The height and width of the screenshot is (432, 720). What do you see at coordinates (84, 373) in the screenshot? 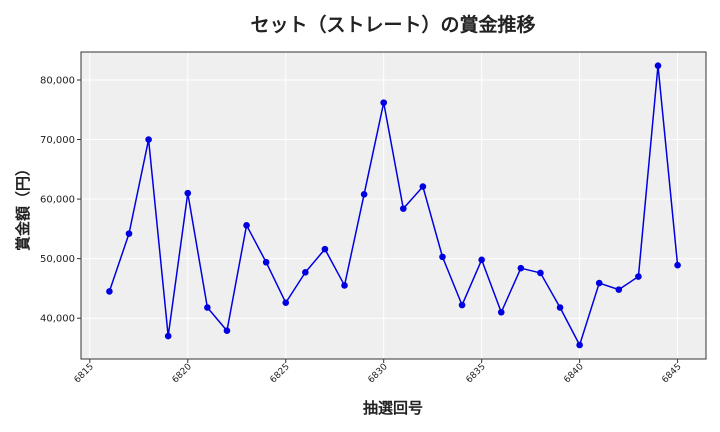
I see `x-tick-label: 6815` at bounding box center [84, 373].